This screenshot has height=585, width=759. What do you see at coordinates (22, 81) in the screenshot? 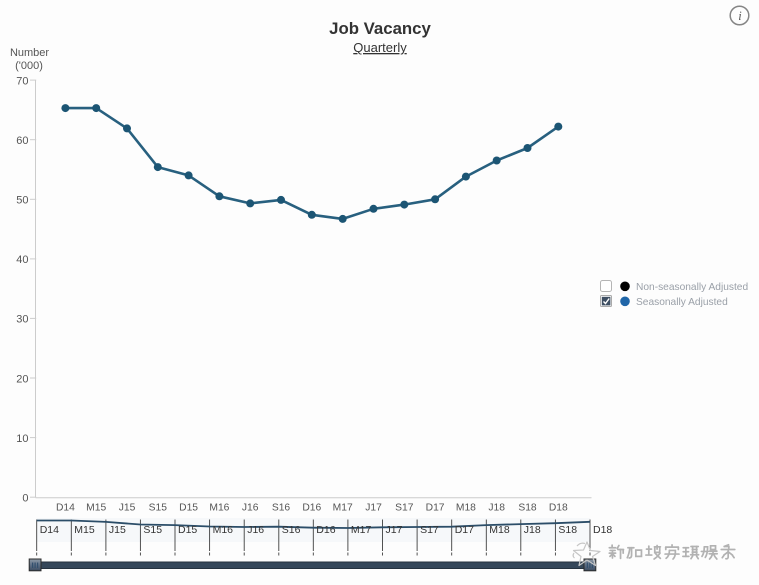
I see `svg-text: 70` at bounding box center [22, 81].